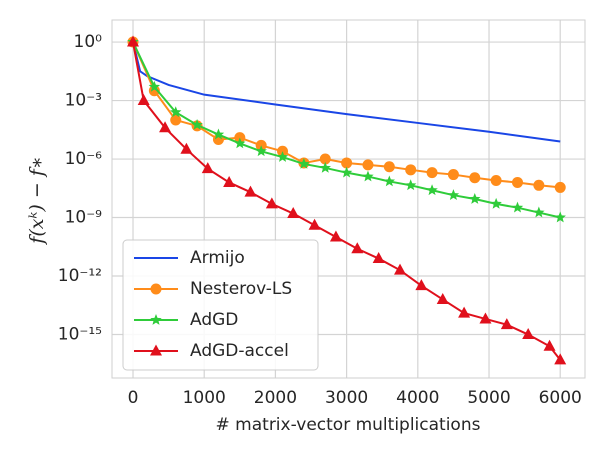  Describe the element at coordinates (83, 101) in the screenshot. I see `y-tick-label: 10⁻³` at that location.